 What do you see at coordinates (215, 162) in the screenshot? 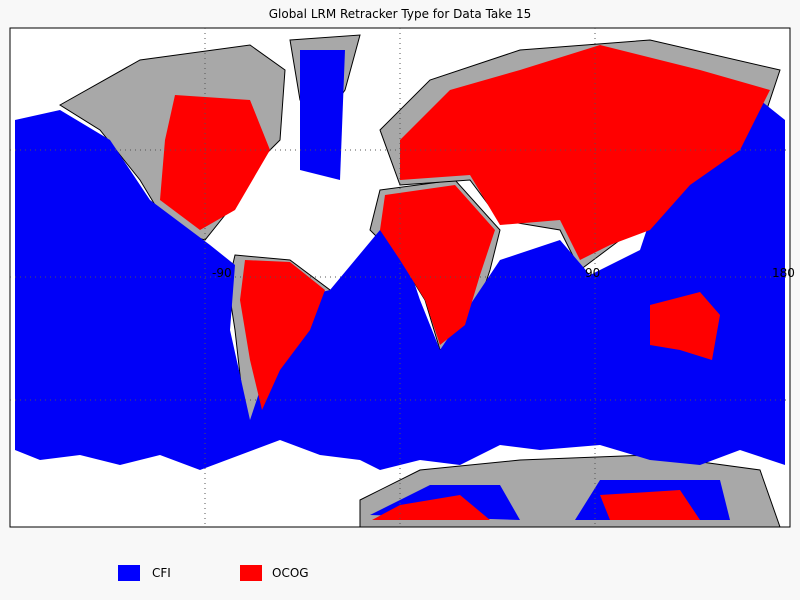
I see `ocog-north-america` at bounding box center [215, 162].